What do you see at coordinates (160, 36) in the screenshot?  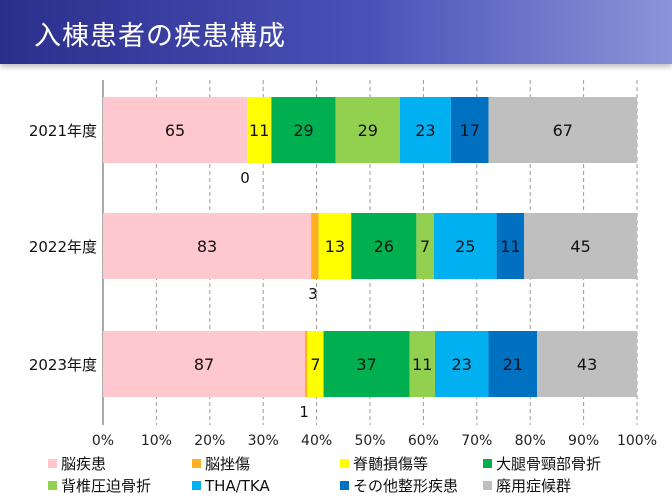 I see `page-title: 入棟患者の疾患構成` at bounding box center [160, 36].